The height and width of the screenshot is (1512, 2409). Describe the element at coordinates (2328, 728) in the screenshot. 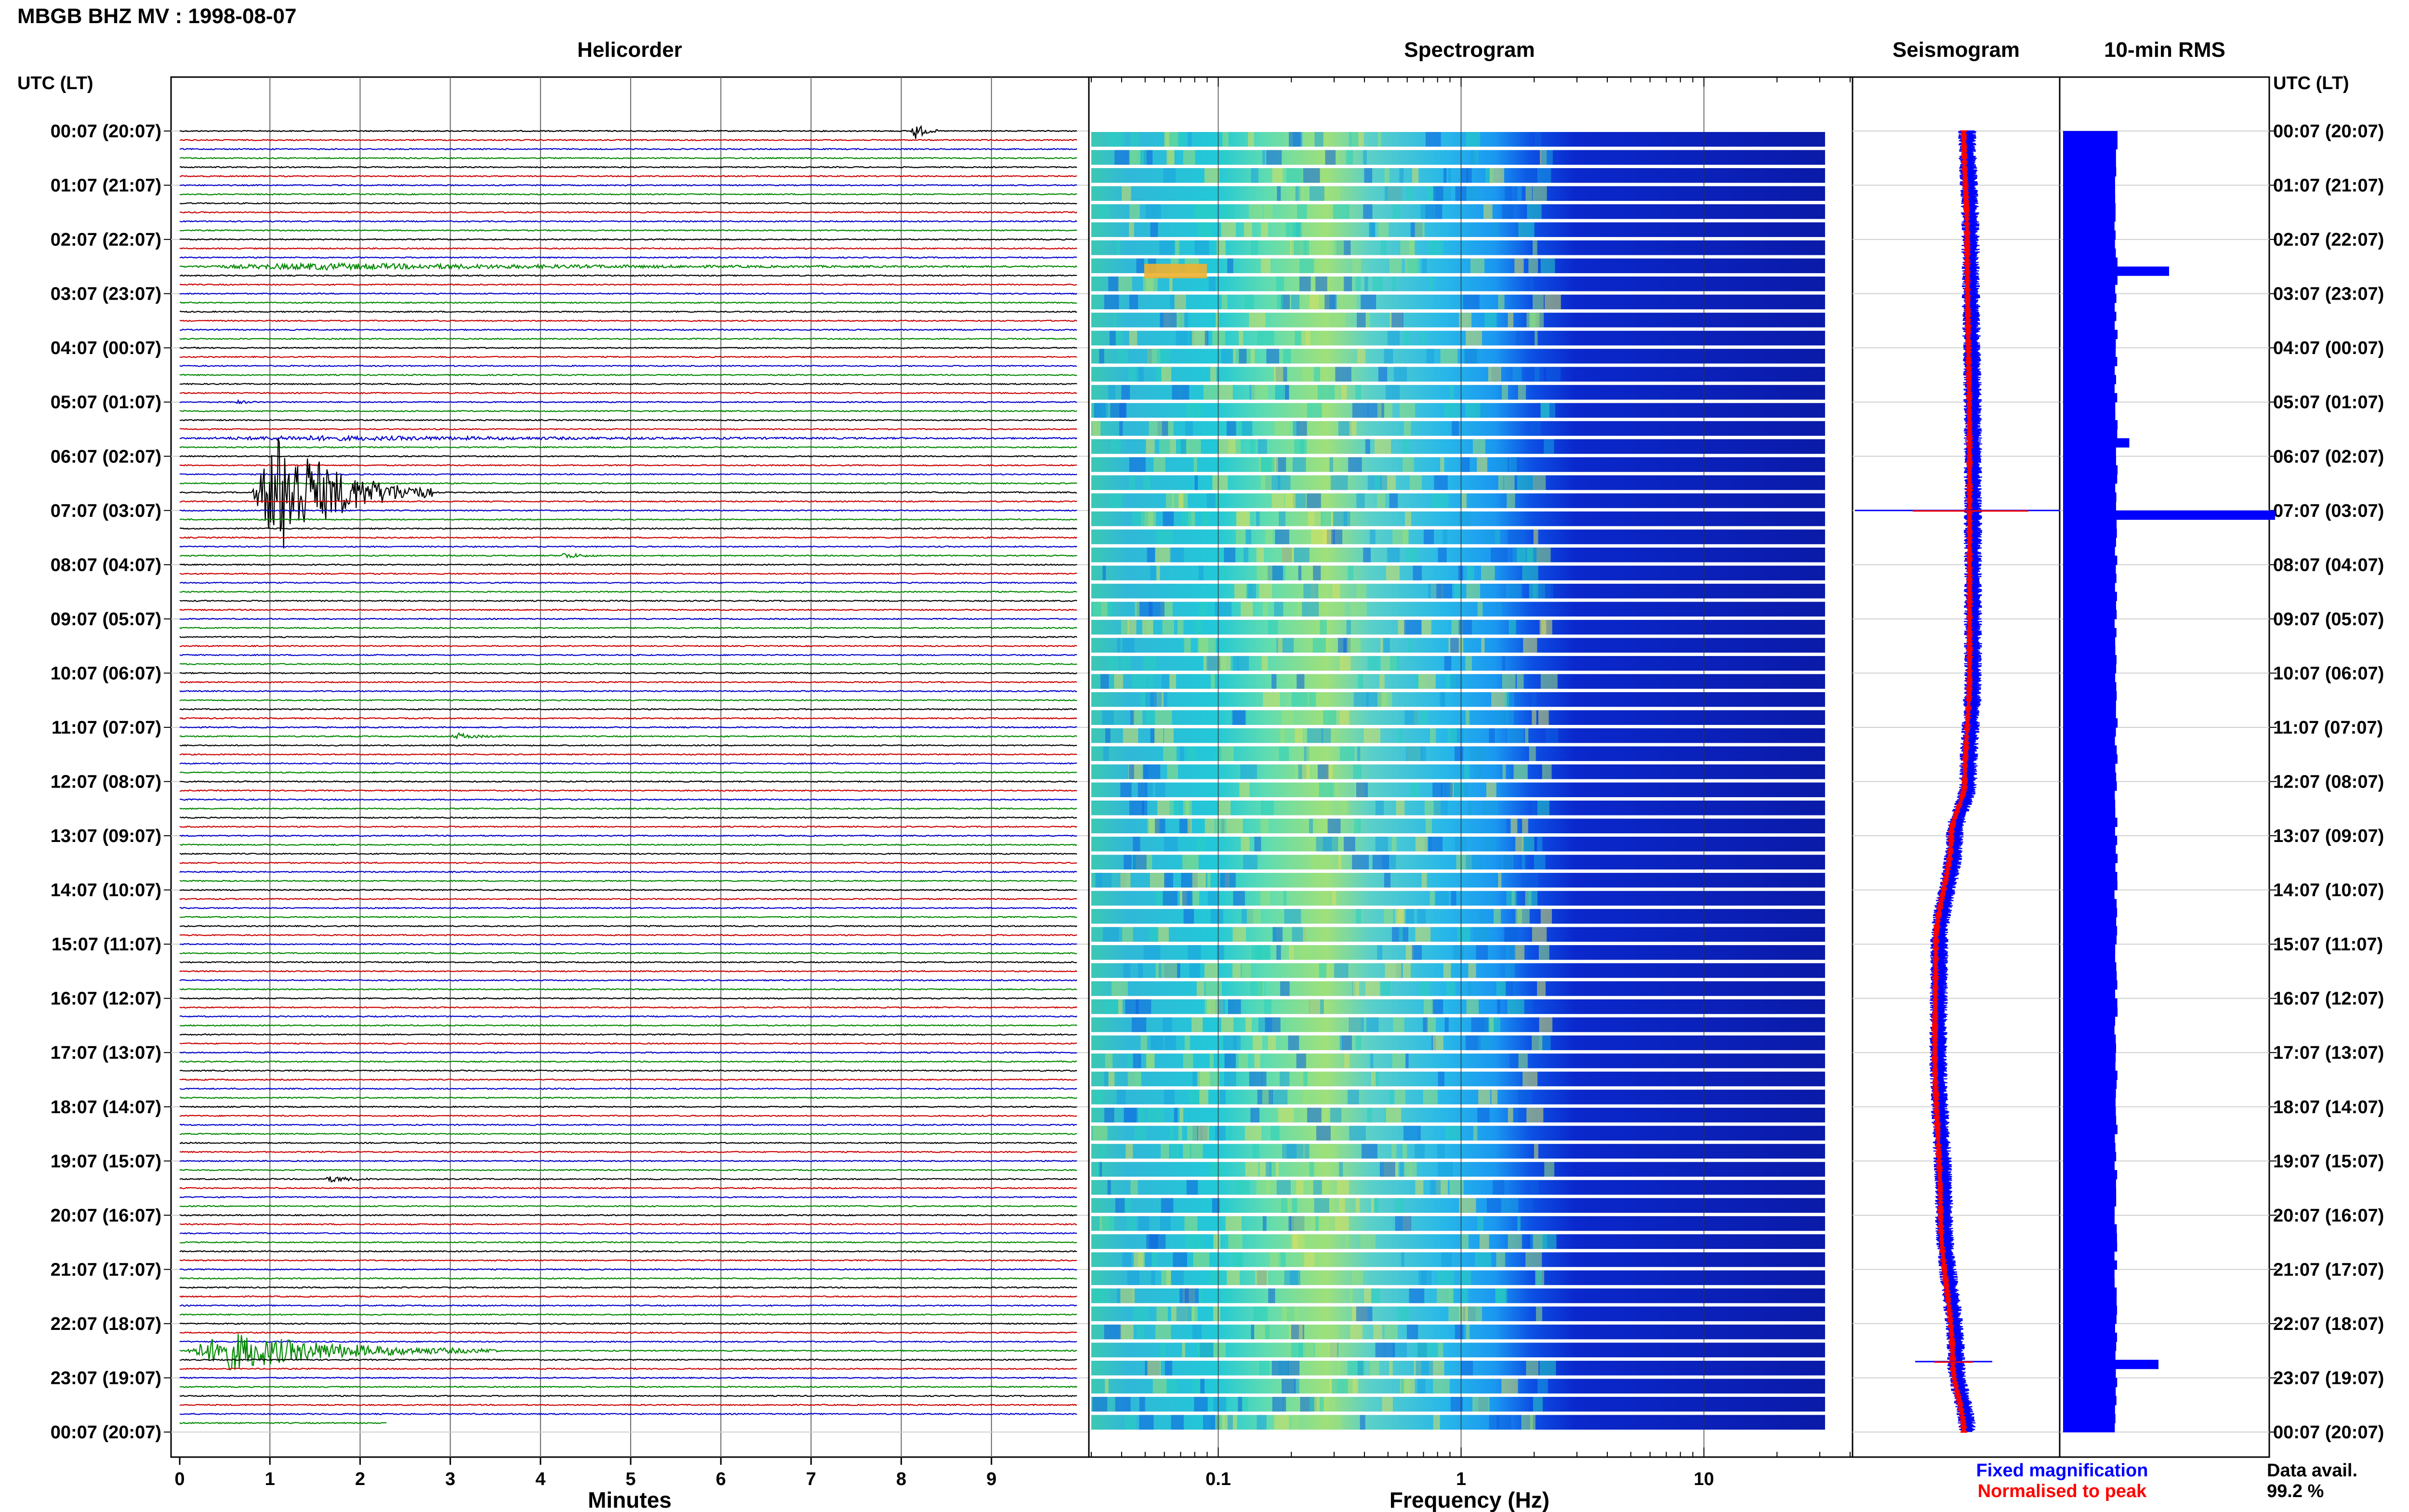

I see `time-label-right: 11:07 (07:07)` at that location.